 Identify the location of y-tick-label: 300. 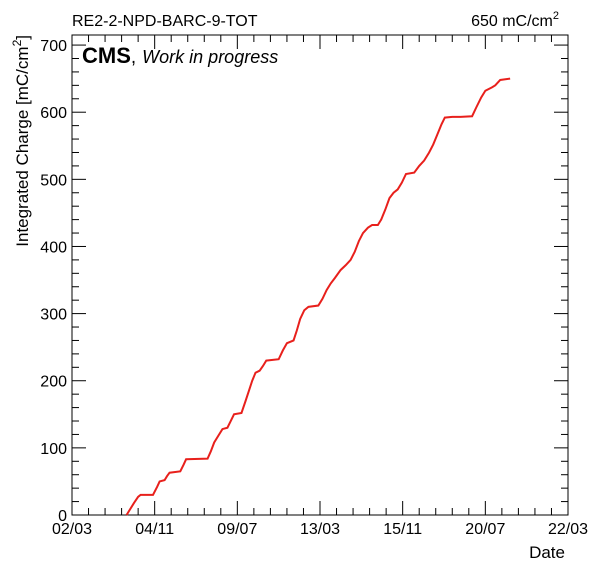
(53, 315).